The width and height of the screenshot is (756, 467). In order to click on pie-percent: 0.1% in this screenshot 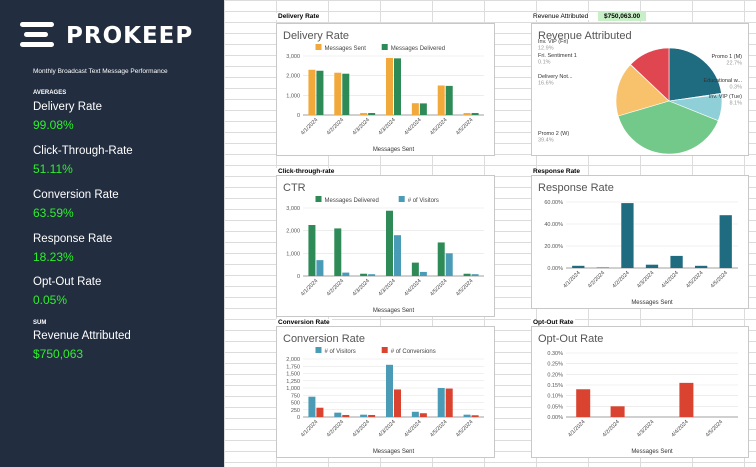, I will do `click(544, 63)`.